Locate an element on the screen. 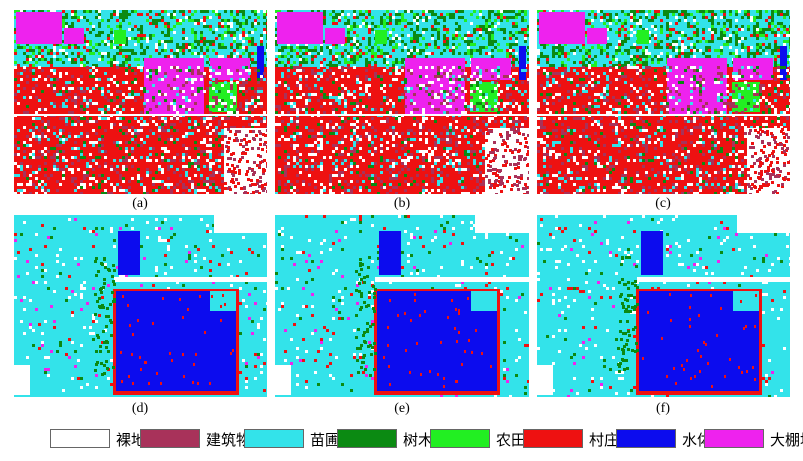 The width and height of the screenshot is (803, 461). legend-label-farmland: 农田 is located at coordinates (511, 440).